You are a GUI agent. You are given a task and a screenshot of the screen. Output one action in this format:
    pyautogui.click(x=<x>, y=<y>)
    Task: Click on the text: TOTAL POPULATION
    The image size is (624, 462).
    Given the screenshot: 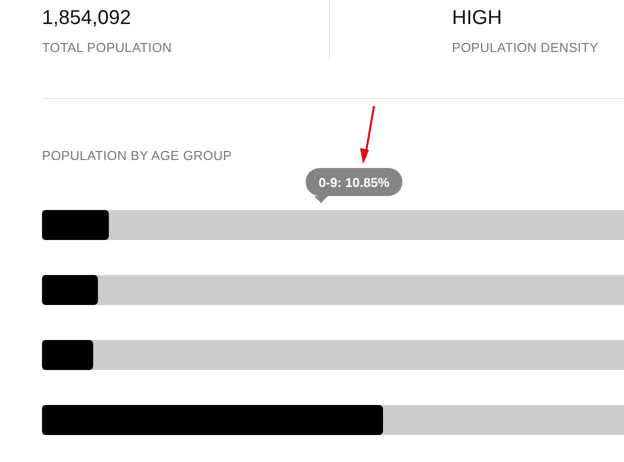 What is the action you would take?
    pyautogui.click(x=107, y=47)
    